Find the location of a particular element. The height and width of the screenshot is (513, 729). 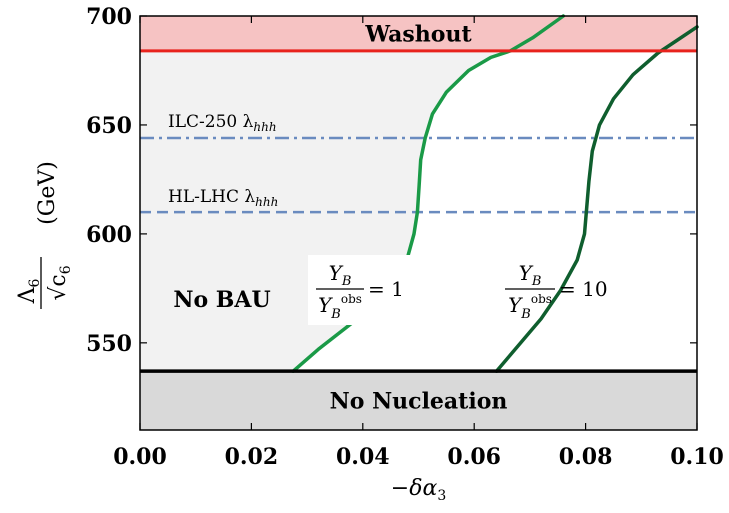

ilc-line-label: ILC-250 λhhh is located at coordinates (222, 123).